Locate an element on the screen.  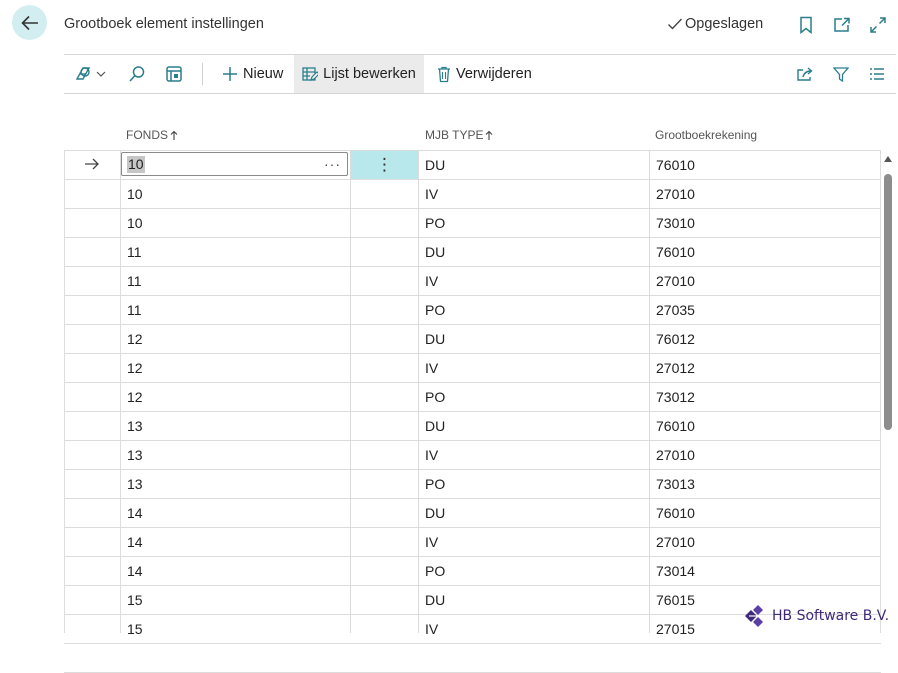
table-row: 13 DU 76010 is located at coordinates (472, 426).